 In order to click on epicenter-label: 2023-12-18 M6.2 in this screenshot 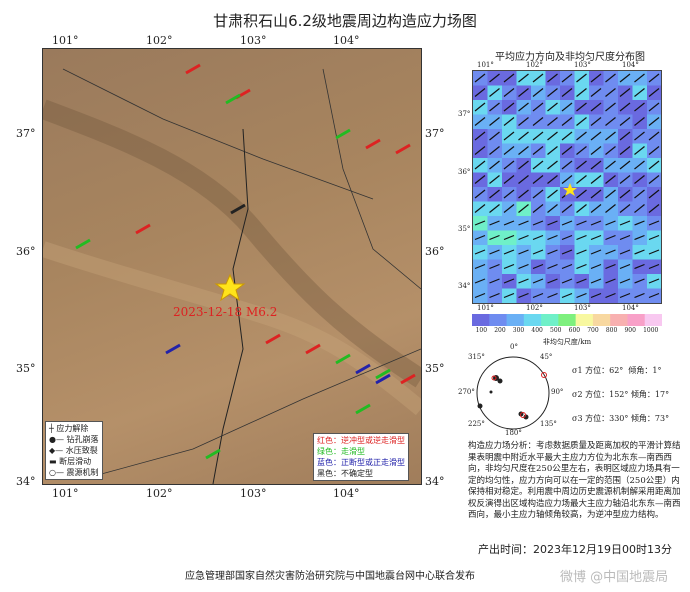, I will do `click(225, 312)`.